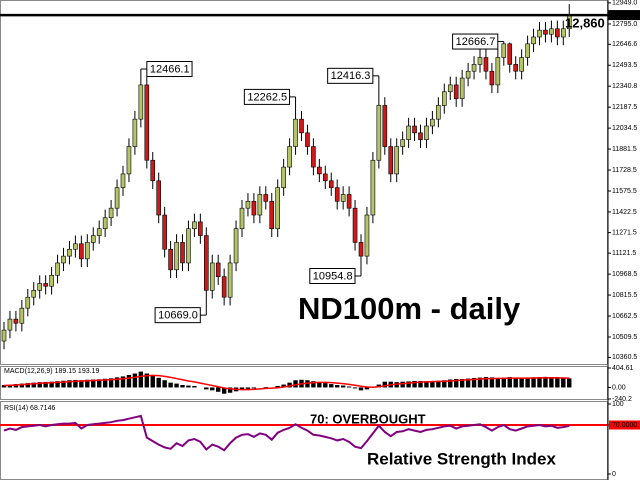 This screenshot has height=480, width=640. I want to click on data-label: 12262.5, so click(267, 97).